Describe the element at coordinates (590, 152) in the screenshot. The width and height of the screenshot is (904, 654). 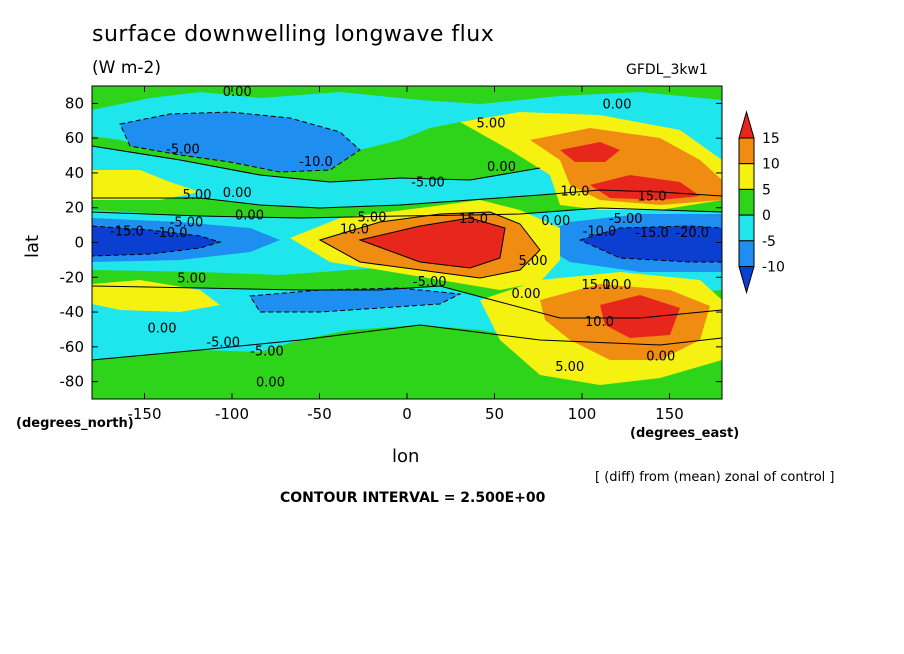
I see `region-fifteen-ne` at that location.